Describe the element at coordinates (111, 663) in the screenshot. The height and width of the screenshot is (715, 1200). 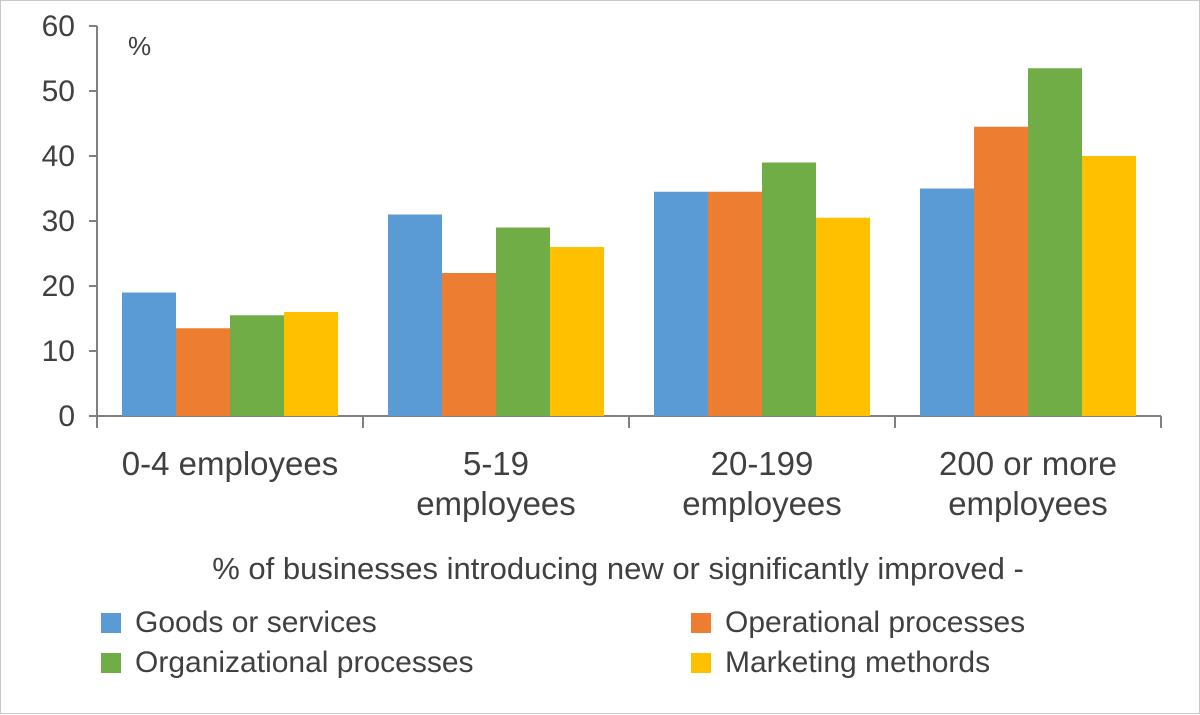
I see `legend-swatch-organizational-processes` at that location.